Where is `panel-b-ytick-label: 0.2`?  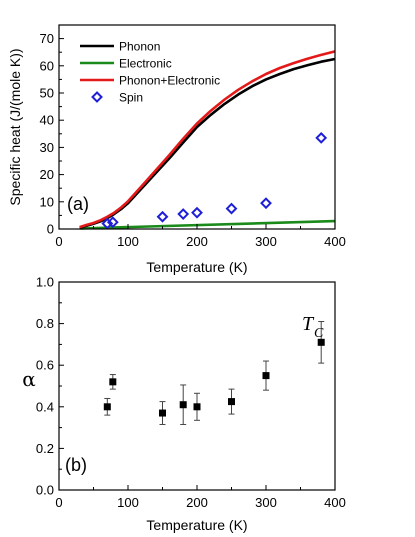 panel-b-ytick-label: 0.2 is located at coordinates (45, 448).